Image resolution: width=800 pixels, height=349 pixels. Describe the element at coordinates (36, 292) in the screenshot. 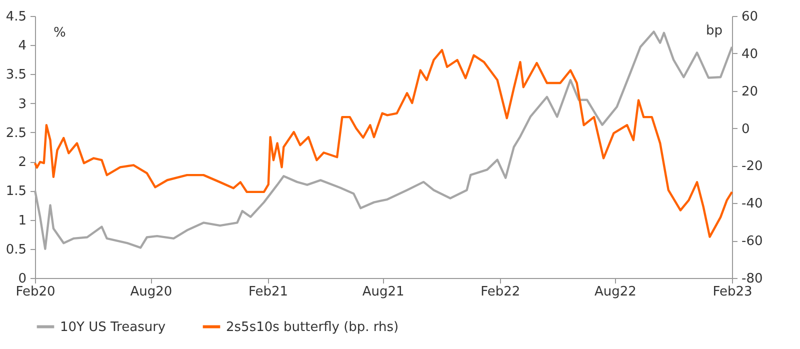

I see `x-tick-label: Feb20` at that location.